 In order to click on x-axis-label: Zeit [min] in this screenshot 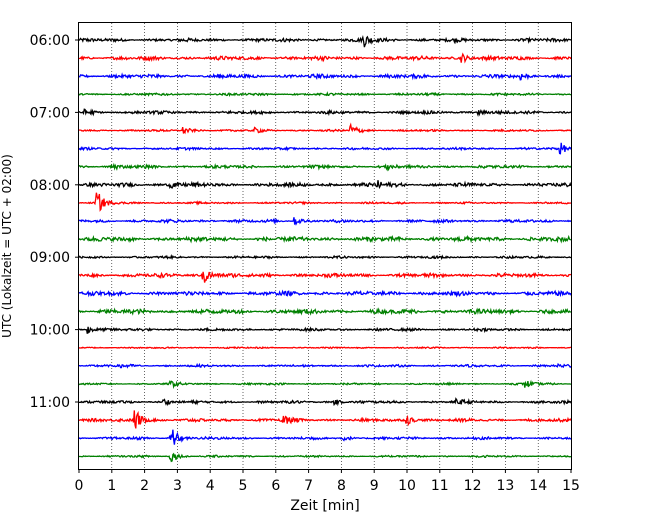, I will do `click(324, 506)`.